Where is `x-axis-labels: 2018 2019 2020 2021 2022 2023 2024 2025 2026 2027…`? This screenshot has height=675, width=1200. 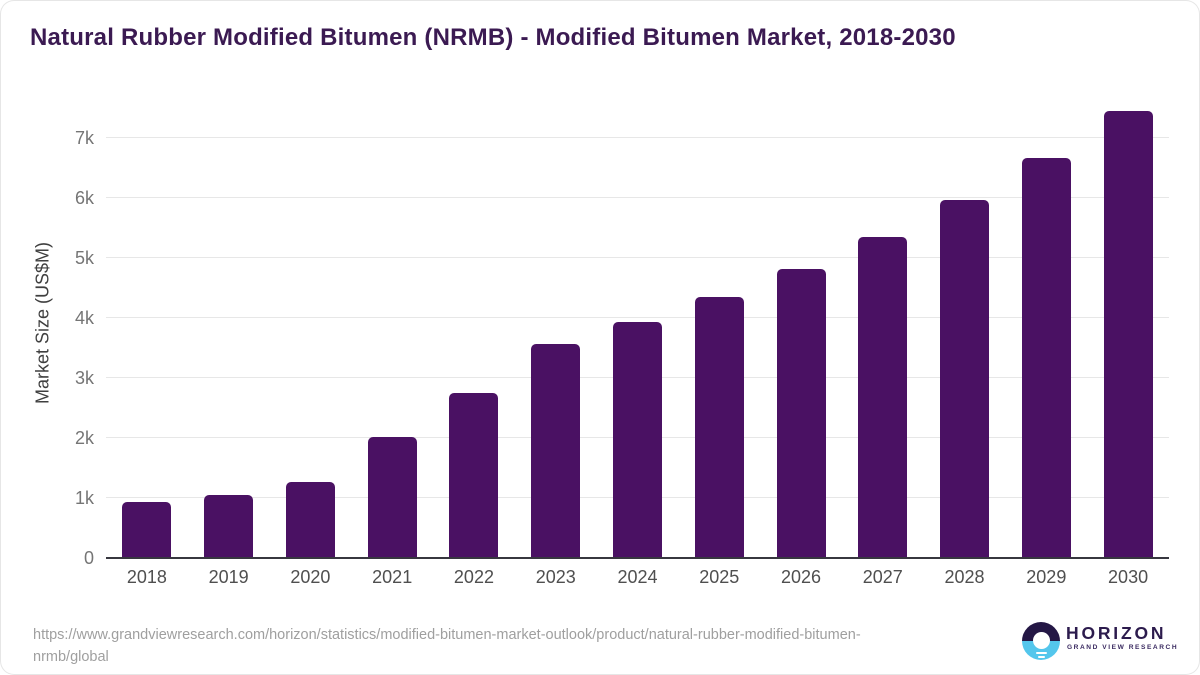
x-axis-labels: 2018 2019 2020 2021 2022 2023 2024 2025 2026 2027… is located at coordinates (637, 577).